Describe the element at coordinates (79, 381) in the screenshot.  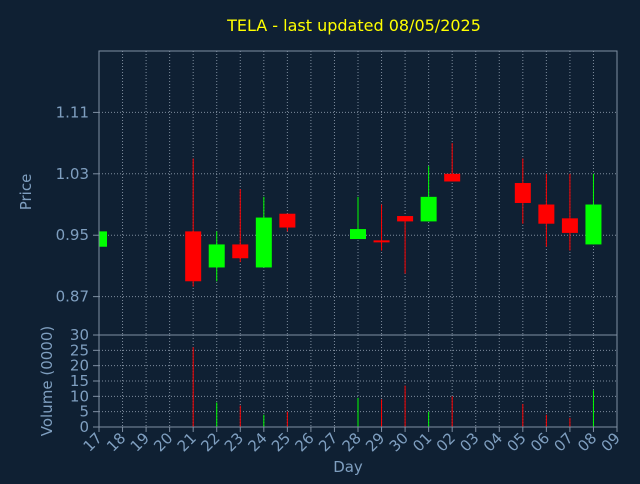
I see `volume-tick-label: 15` at that location.